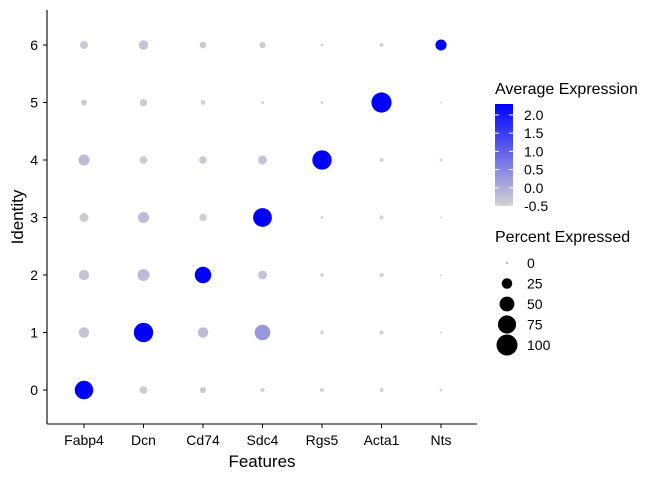  What do you see at coordinates (143, 440) in the screenshot?
I see `x-tick-label: Dcn` at bounding box center [143, 440].